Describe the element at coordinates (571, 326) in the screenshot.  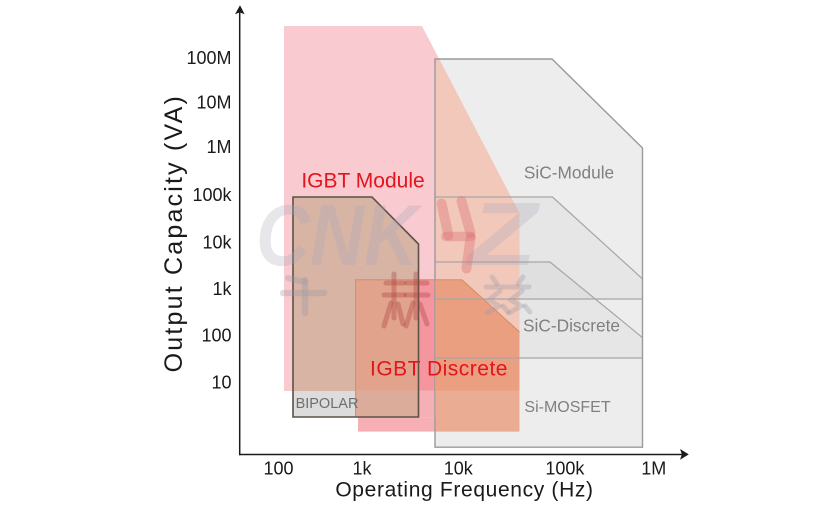
I see `svg-text: SiC-Discrete` at that location.